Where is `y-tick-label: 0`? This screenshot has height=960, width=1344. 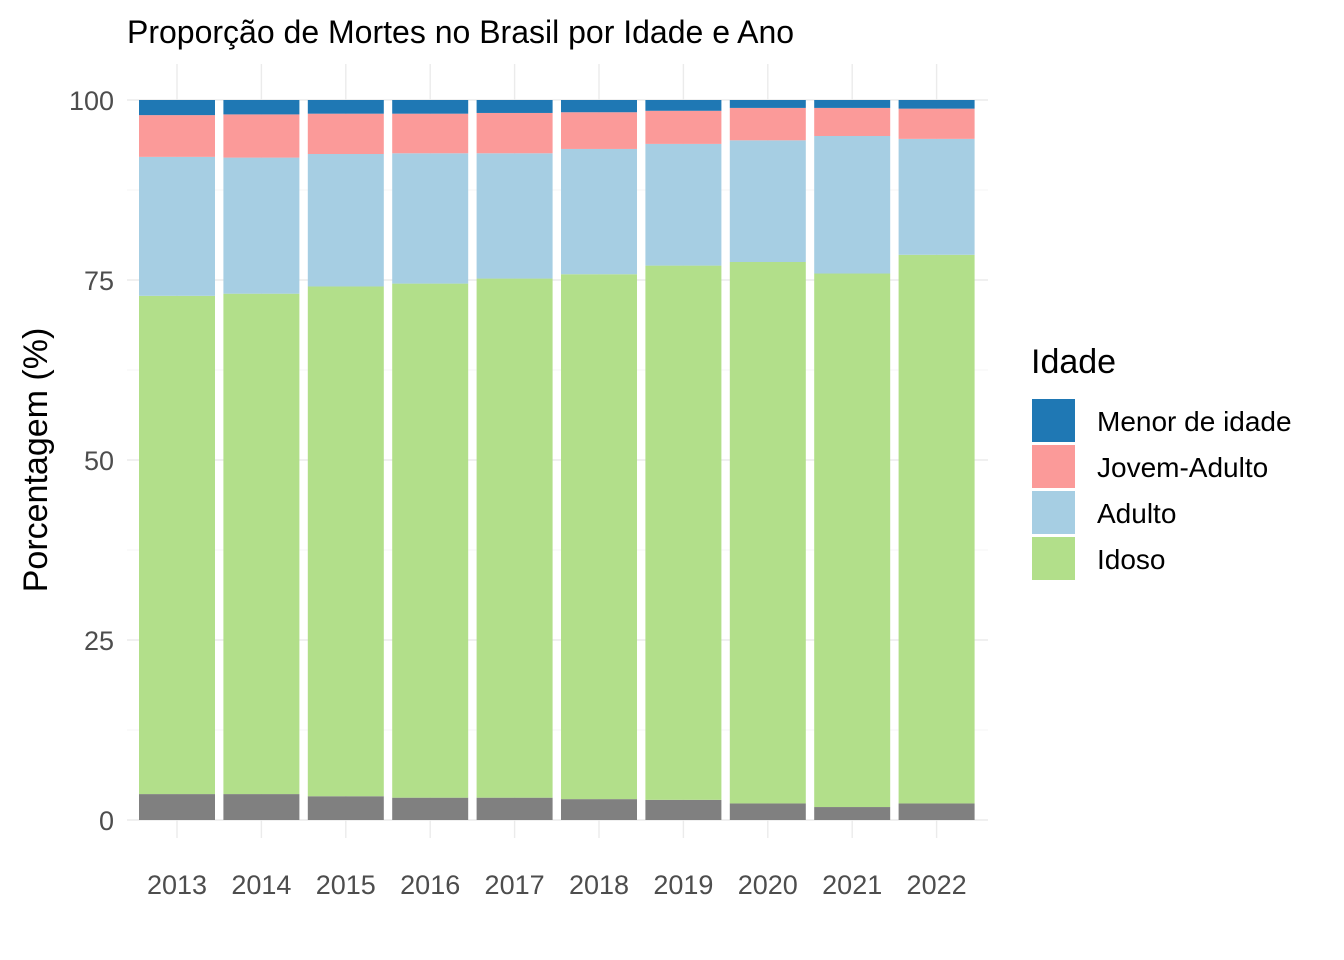
y-tick-label: 0 is located at coordinates (106, 821).